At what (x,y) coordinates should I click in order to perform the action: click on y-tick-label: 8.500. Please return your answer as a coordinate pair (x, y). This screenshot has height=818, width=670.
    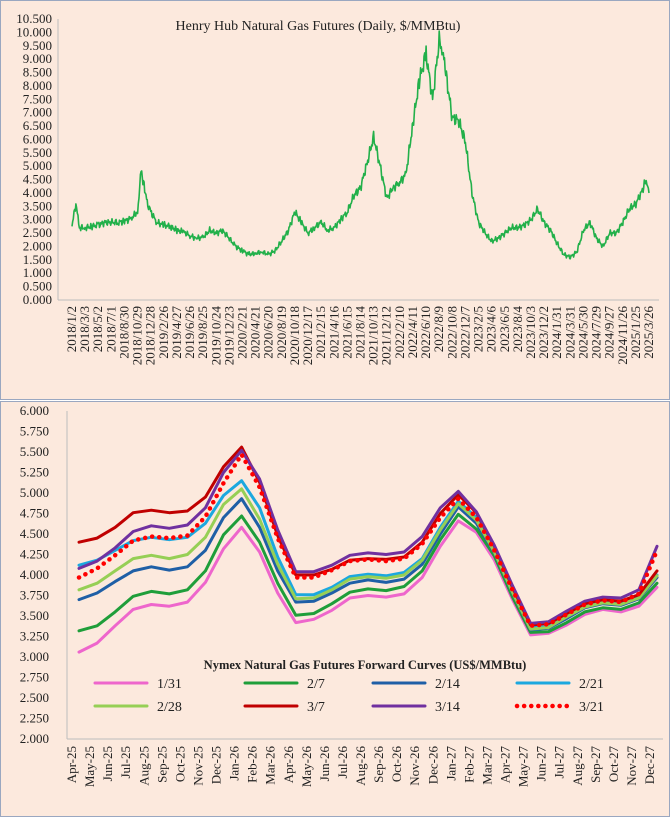
    Looking at the image, I should click on (37, 72).